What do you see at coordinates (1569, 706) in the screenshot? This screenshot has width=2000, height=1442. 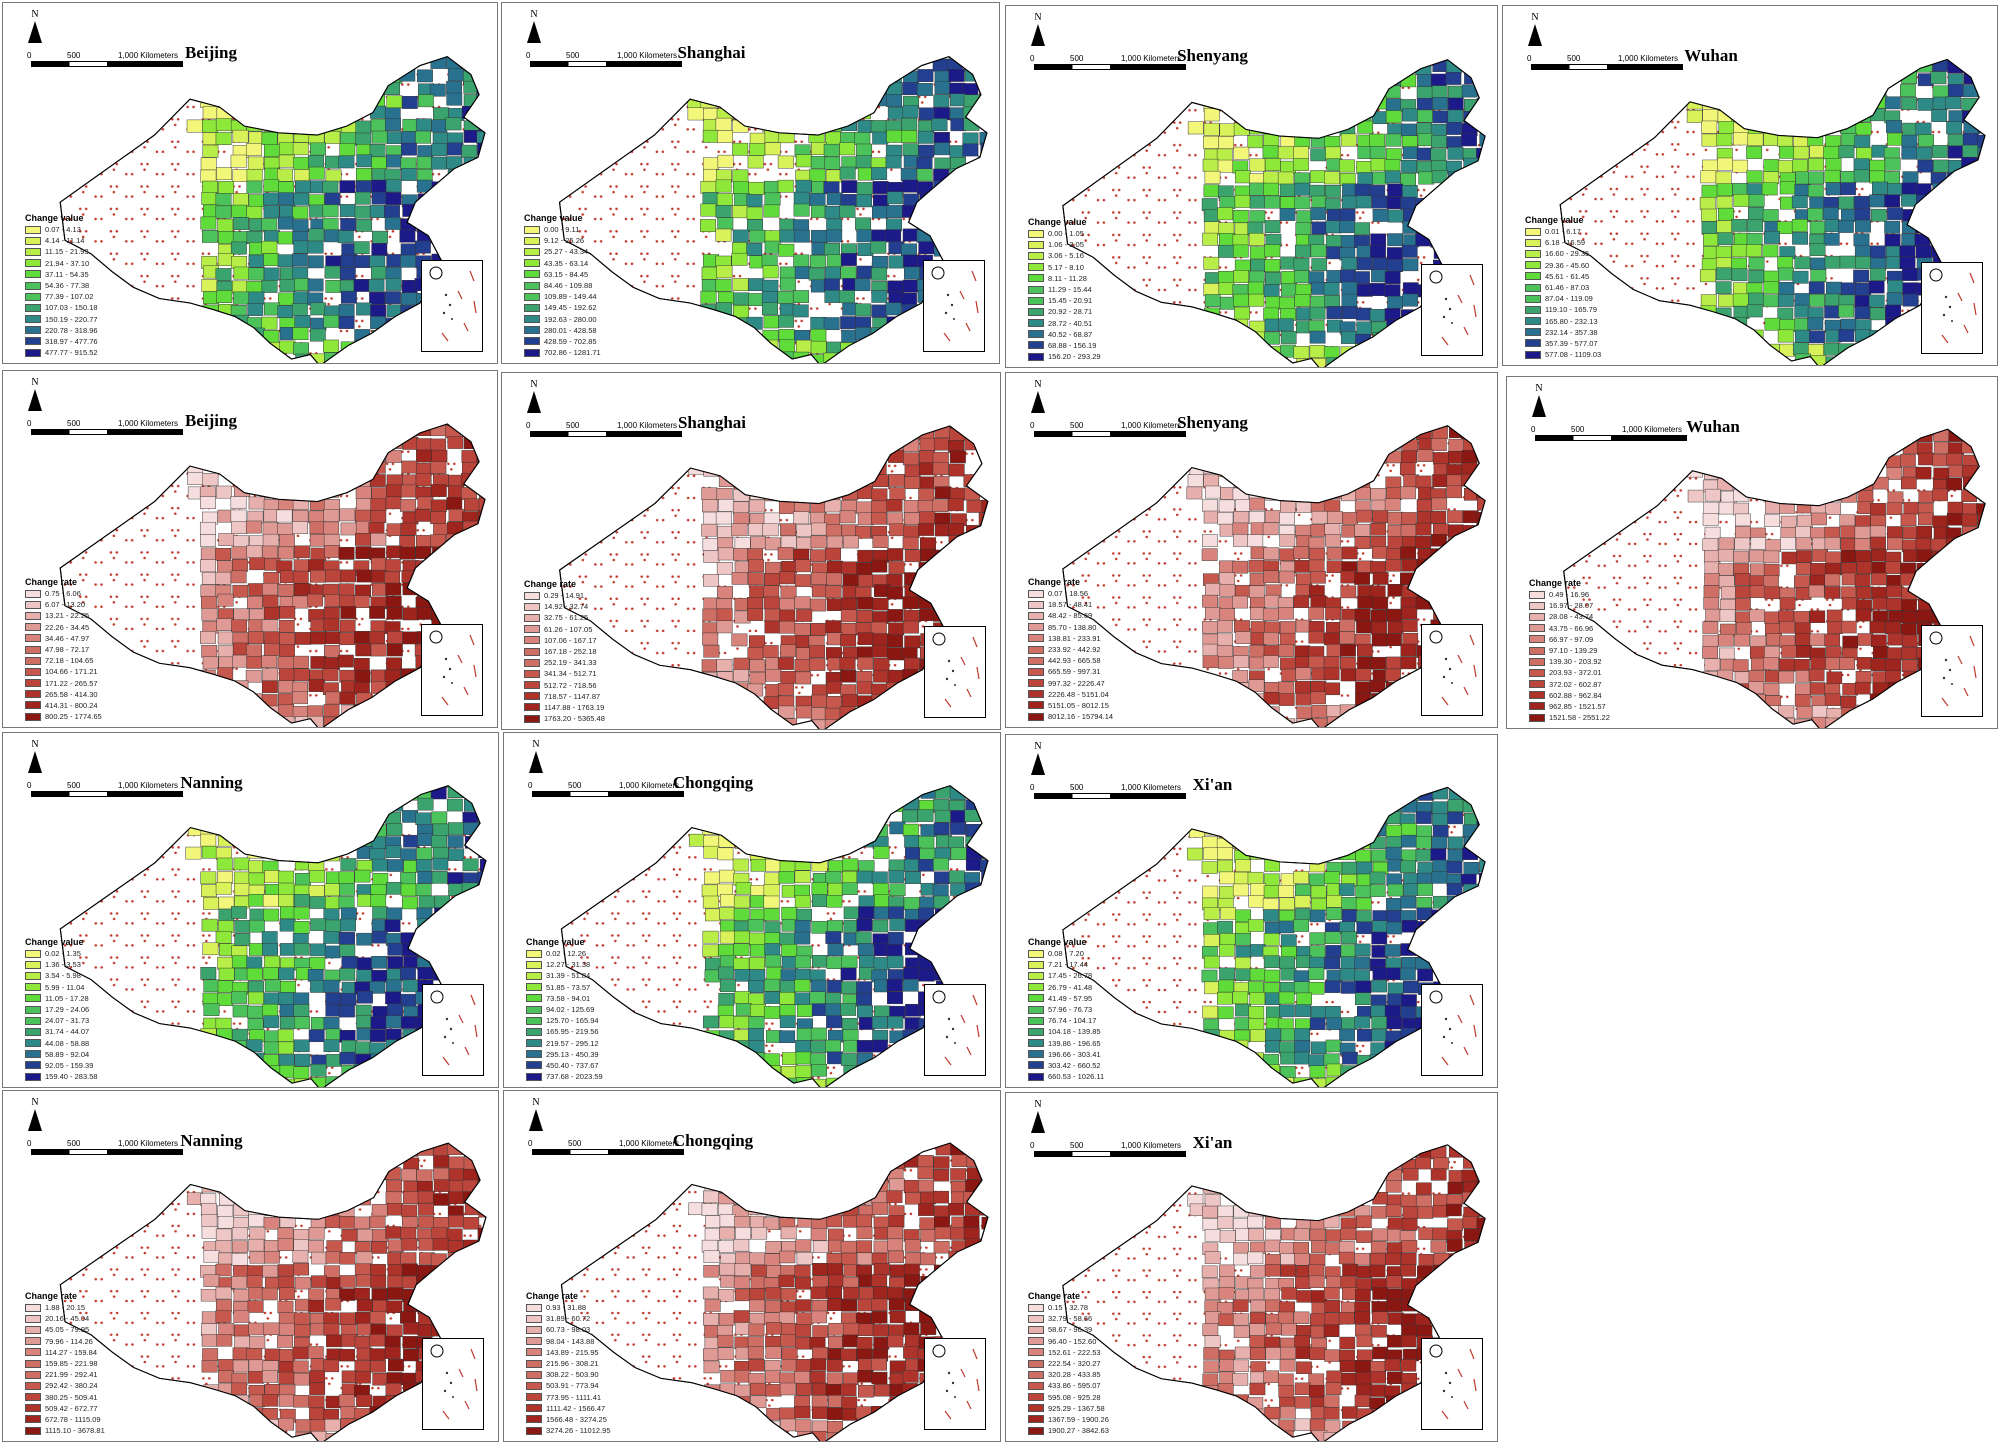 I see `legend-row: 962.85 - 1521.57` at bounding box center [1569, 706].